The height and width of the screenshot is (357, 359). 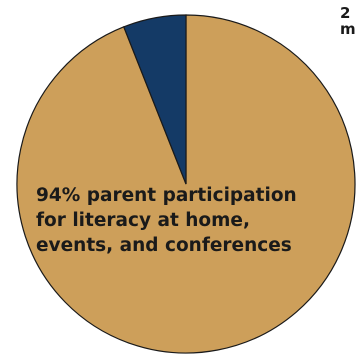 What do you see at coordinates (348, 29) in the screenshot?
I see `clipped-heading-line-2: m` at bounding box center [348, 29].